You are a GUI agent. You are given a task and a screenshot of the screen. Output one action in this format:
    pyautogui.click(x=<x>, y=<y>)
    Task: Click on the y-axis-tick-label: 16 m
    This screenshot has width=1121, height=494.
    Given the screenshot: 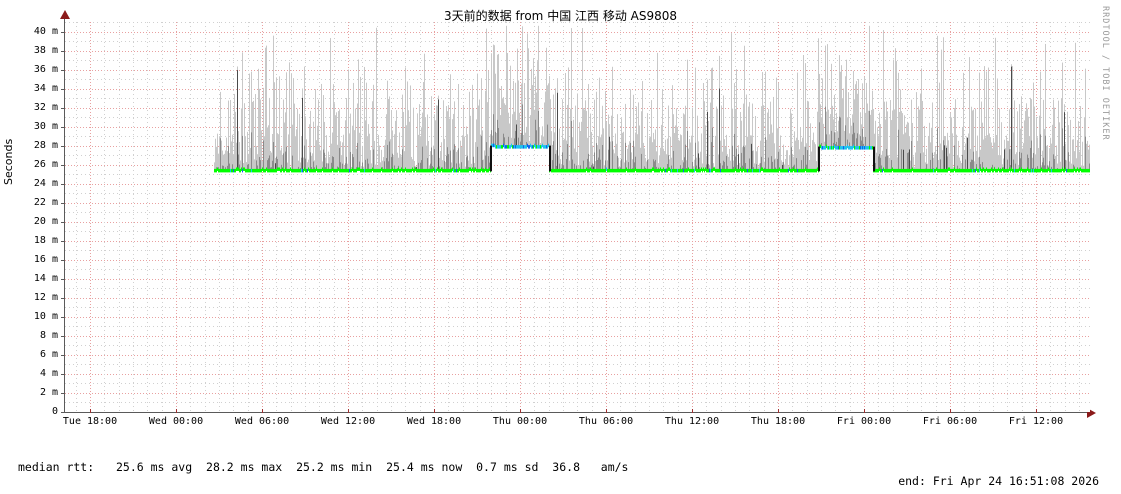 What is the action you would take?
    pyautogui.click(x=45, y=259)
    